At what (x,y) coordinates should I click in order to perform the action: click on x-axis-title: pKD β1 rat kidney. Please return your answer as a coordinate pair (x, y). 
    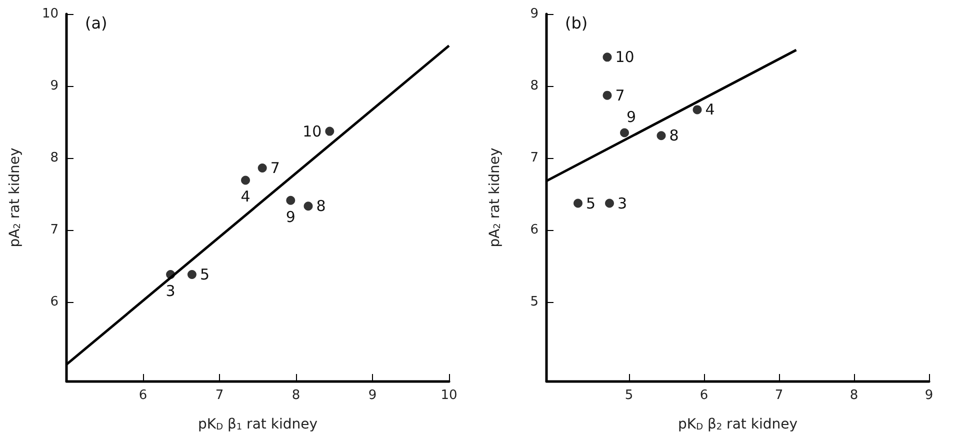
    Looking at the image, I should click on (258, 424).